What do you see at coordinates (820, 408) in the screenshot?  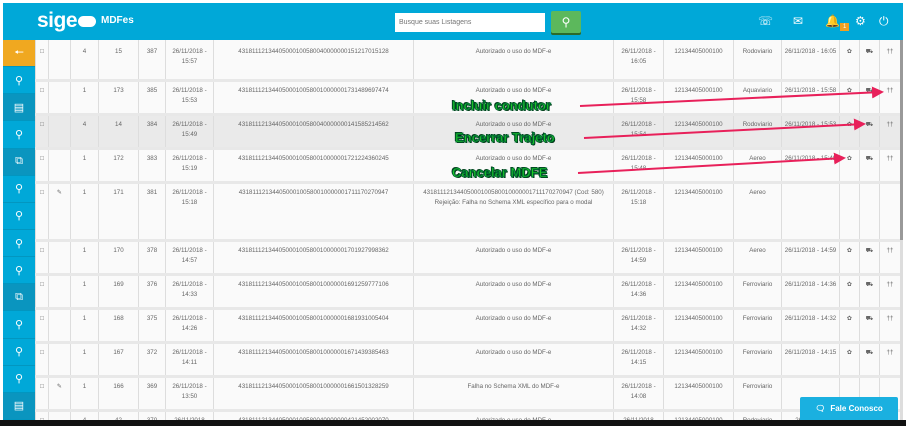 I see `chat-icon: 🗨` at bounding box center [820, 408].